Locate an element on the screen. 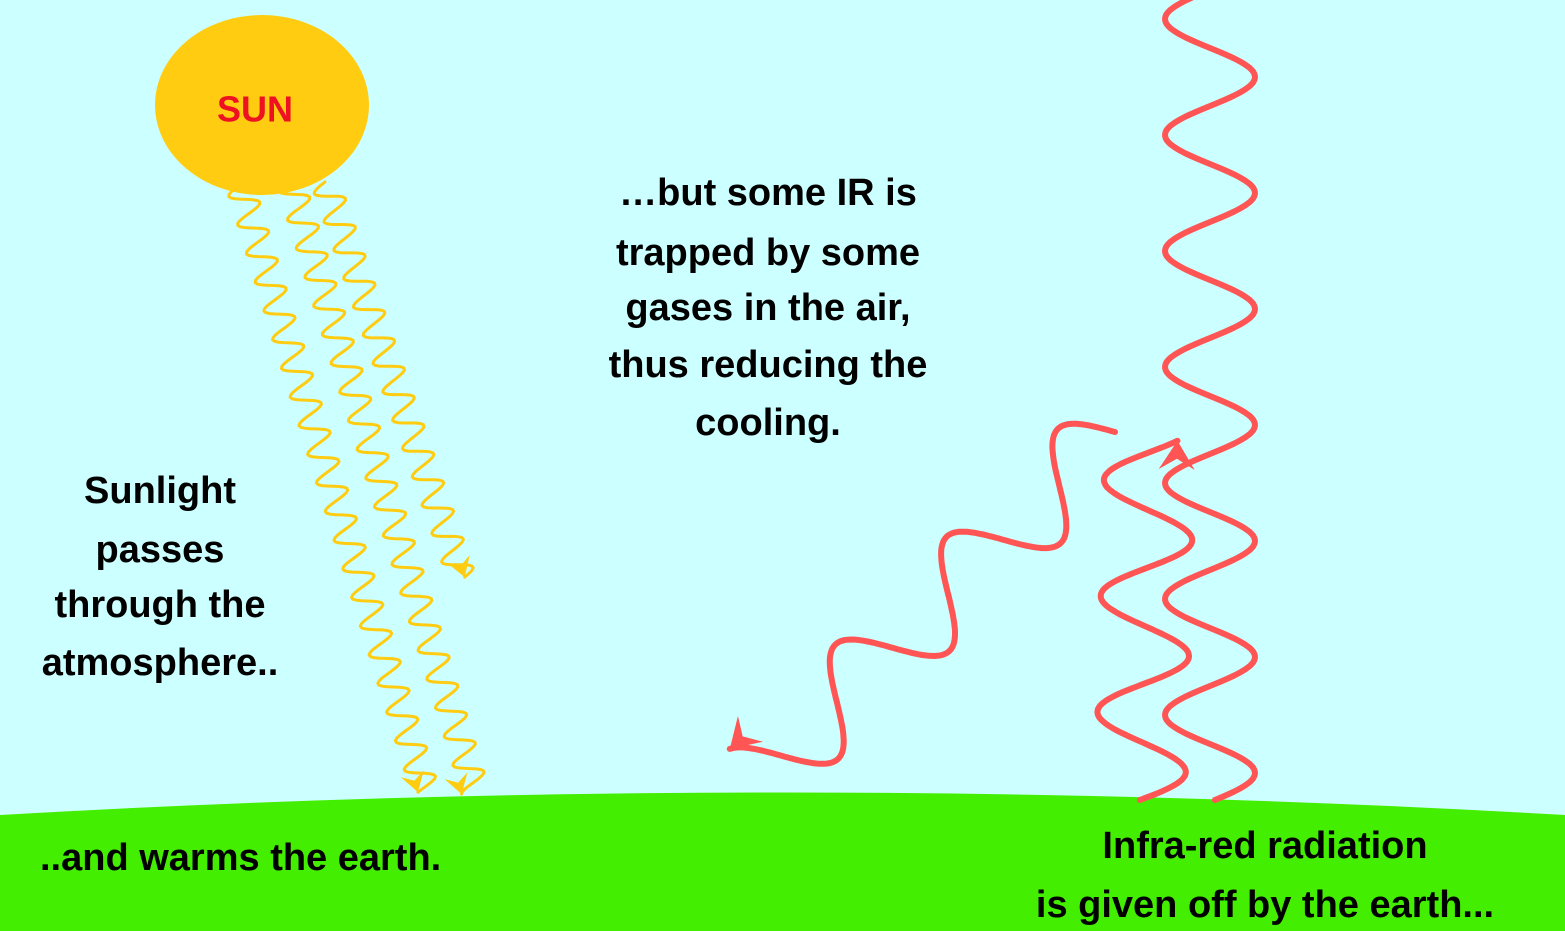  trapped-text: trapped by some is located at coordinates (768, 253).